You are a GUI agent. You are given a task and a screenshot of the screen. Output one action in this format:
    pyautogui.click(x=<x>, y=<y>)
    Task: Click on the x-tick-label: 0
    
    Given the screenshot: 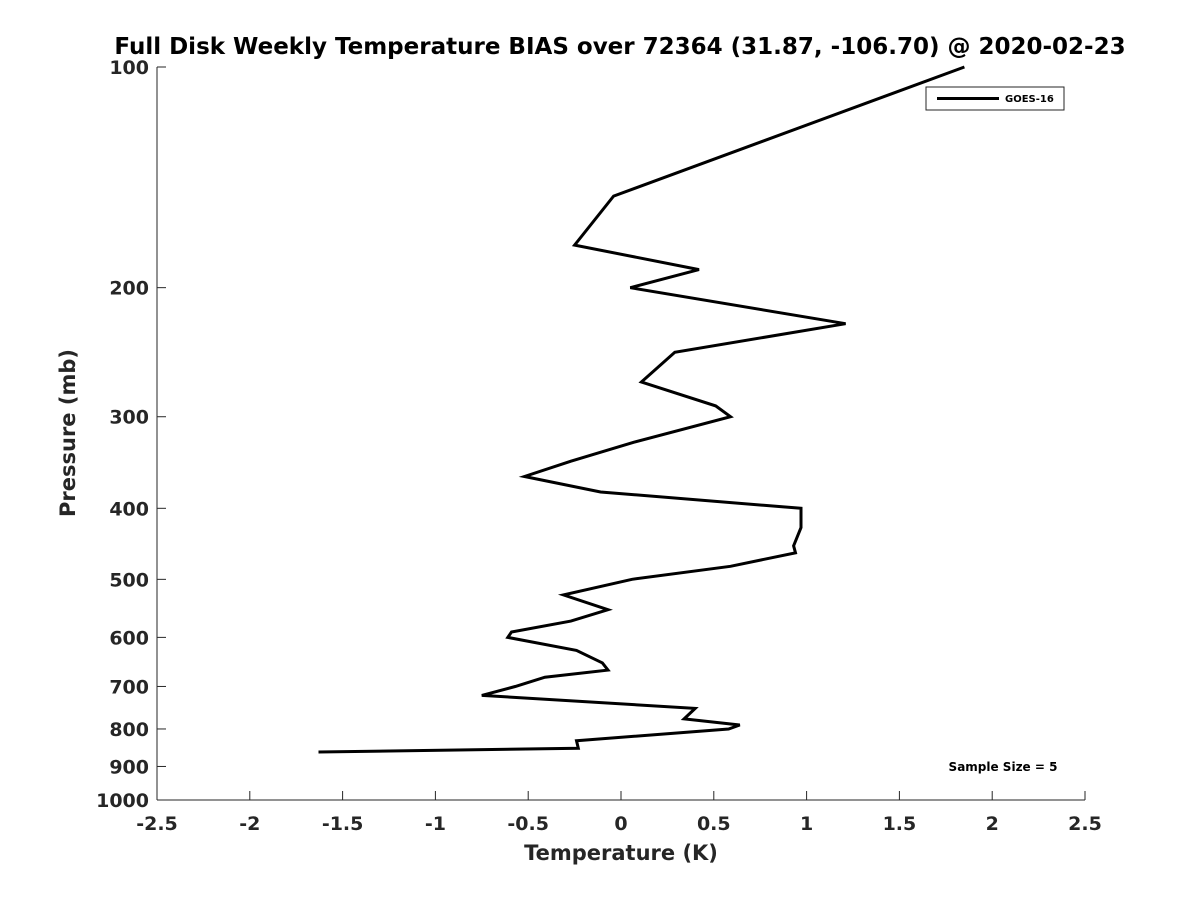 What is the action you would take?
    pyautogui.click(x=620, y=824)
    